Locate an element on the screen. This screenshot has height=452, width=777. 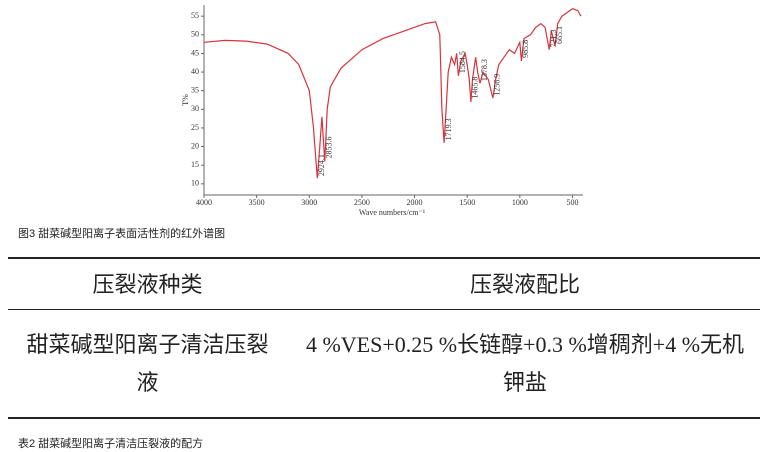
peak-label: 1256.9 is located at coordinates (497, 85).